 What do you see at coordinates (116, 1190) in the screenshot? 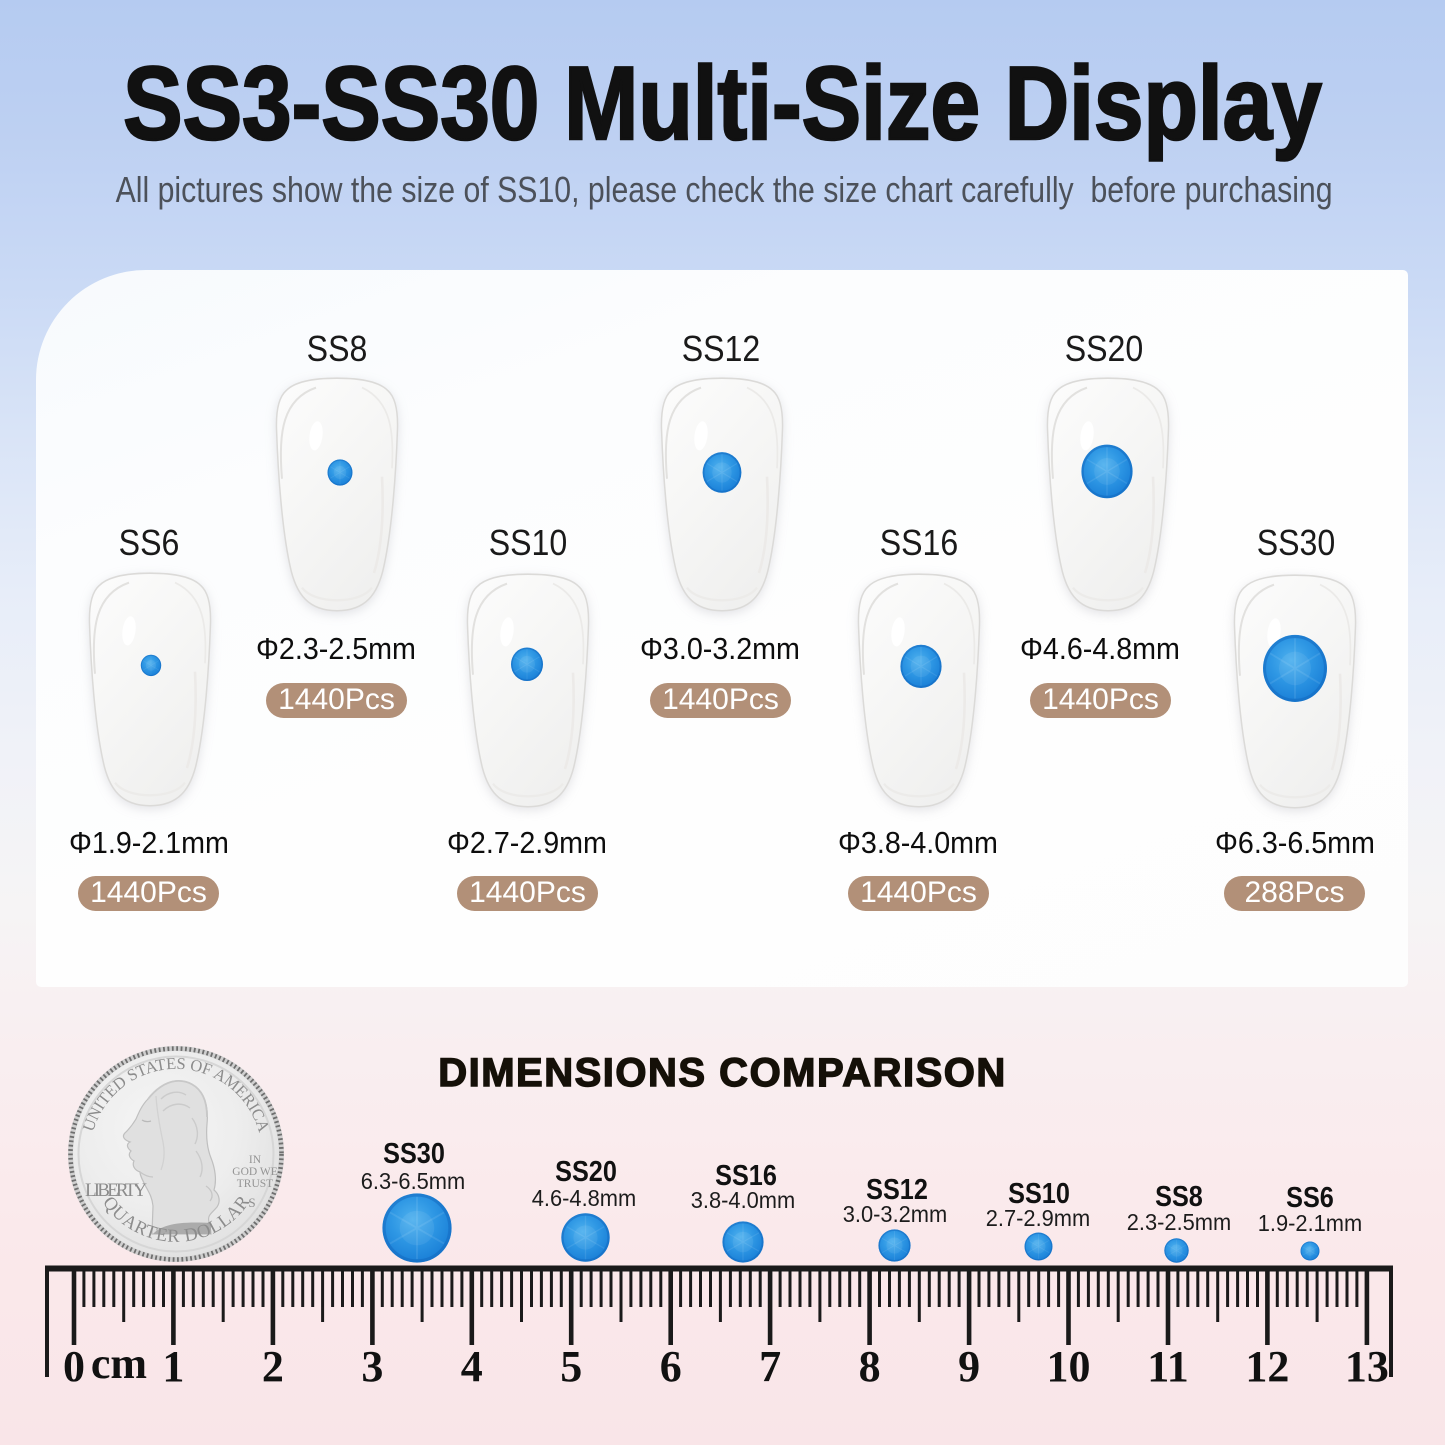
I see `svg-text: LIBERTY` at bounding box center [116, 1190].